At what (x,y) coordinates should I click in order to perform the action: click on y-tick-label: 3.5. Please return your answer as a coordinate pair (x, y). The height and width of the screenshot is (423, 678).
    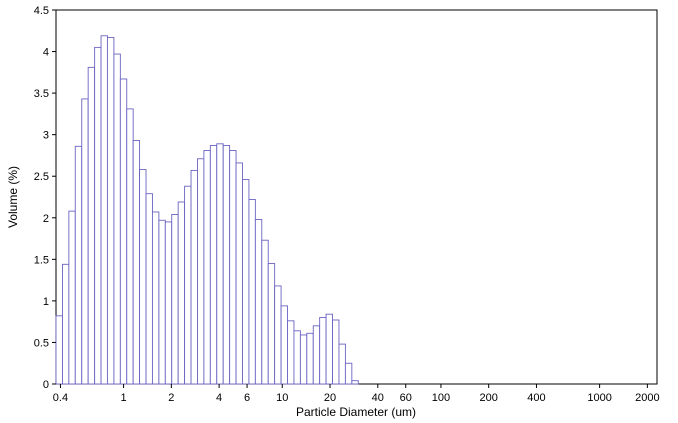
    Looking at the image, I should click on (41, 94).